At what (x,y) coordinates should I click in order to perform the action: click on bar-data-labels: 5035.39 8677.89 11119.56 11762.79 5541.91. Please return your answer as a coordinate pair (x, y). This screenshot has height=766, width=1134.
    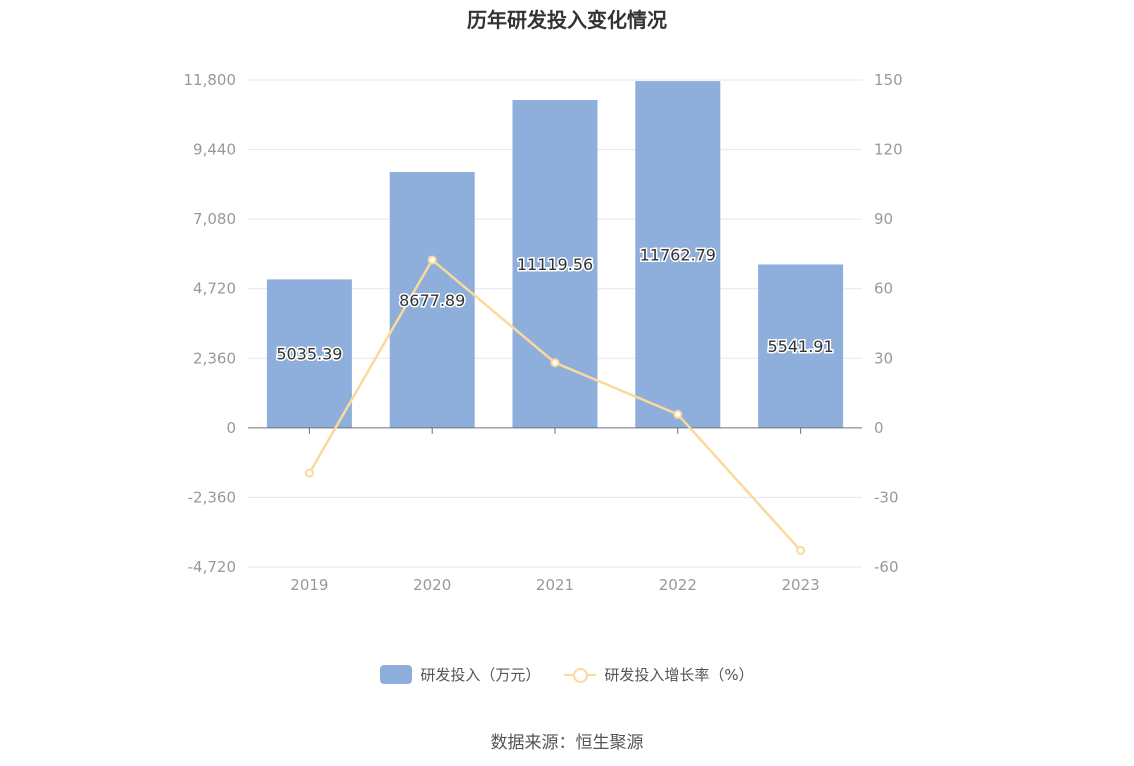
    Looking at the image, I should click on (555, 304).